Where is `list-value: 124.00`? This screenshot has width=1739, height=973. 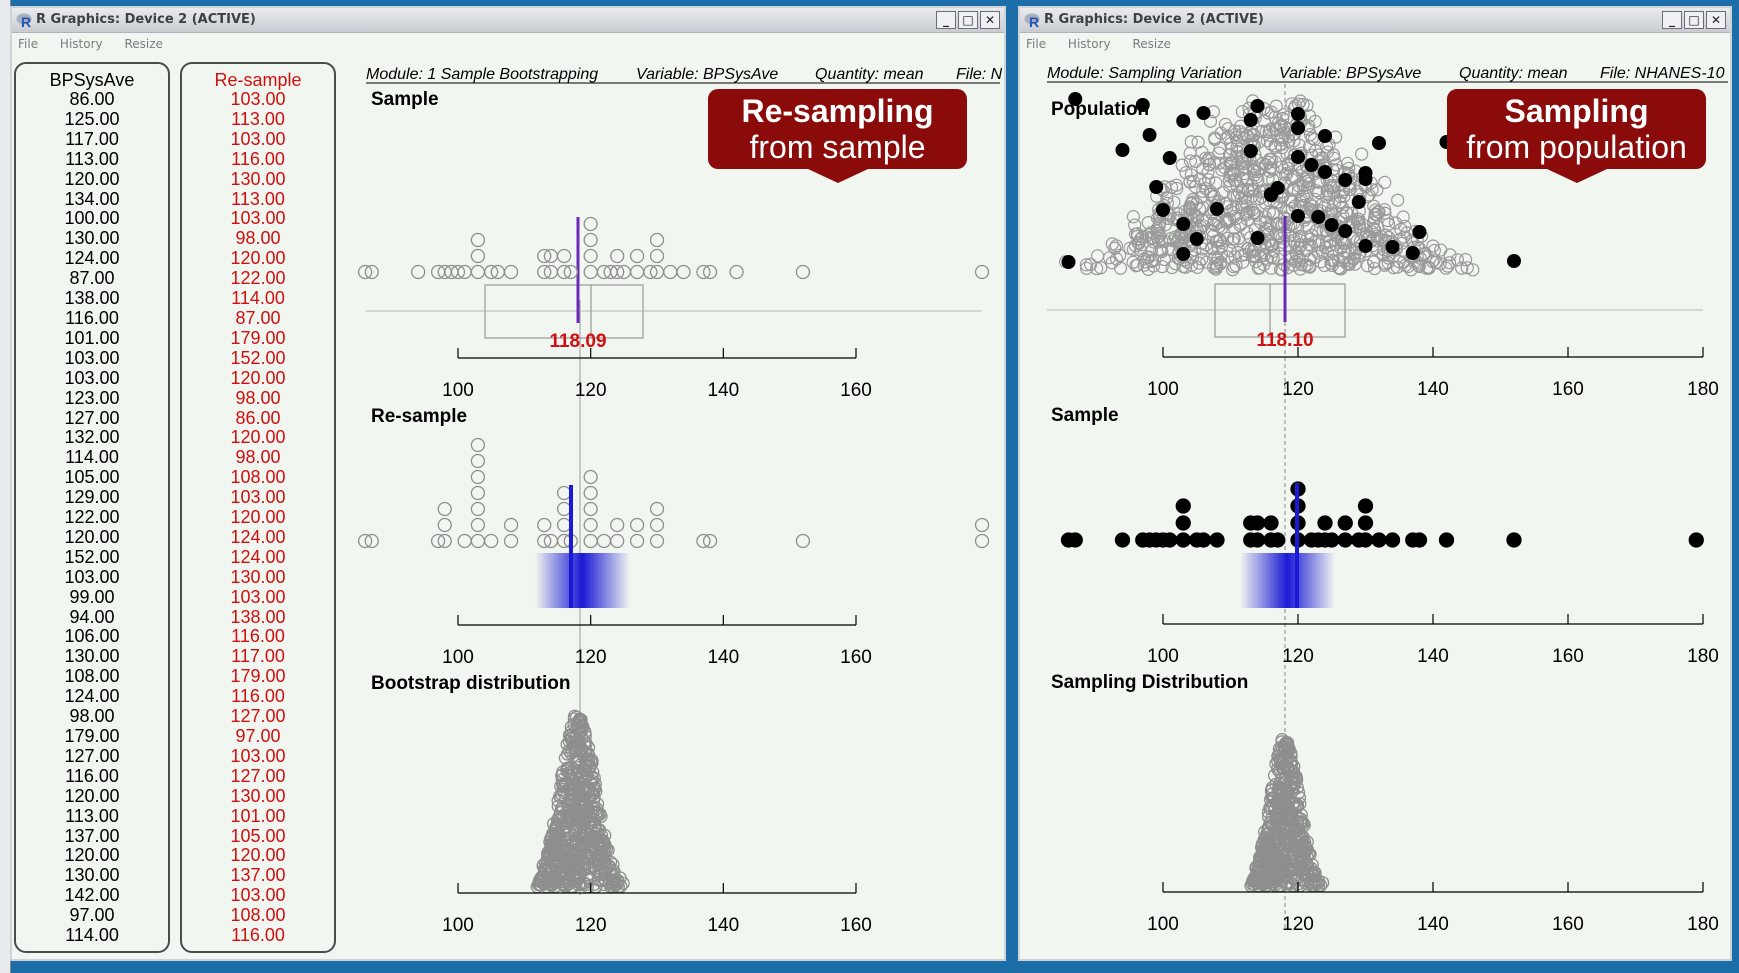
list-value: 124.00 is located at coordinates (92, 696).